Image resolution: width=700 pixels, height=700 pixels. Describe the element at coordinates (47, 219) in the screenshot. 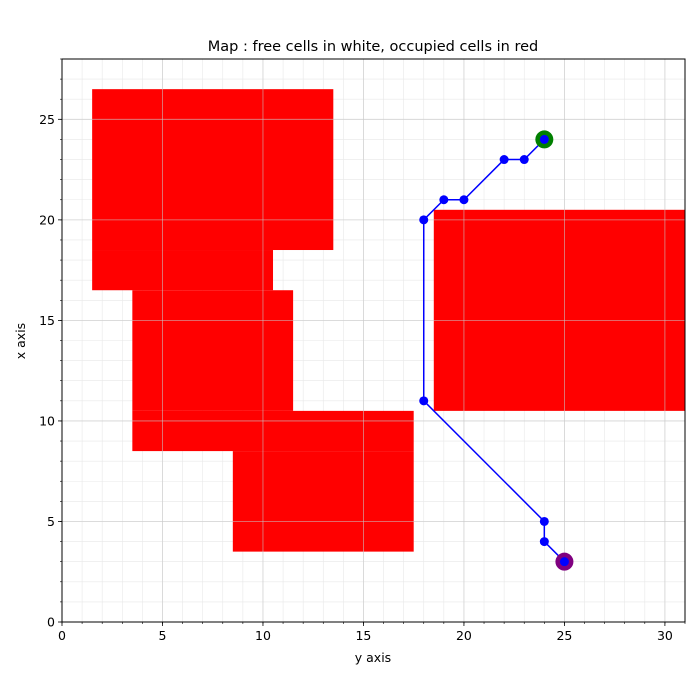

I see `y-tick-label: 20` at that location.